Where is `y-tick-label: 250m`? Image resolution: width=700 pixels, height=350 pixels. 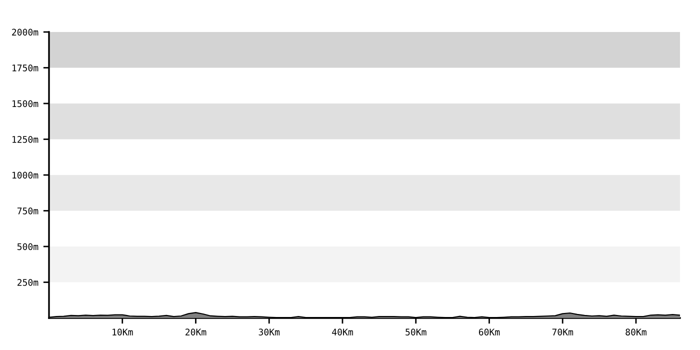 y-tick-label: 250m is located at coordinates (28, 282).